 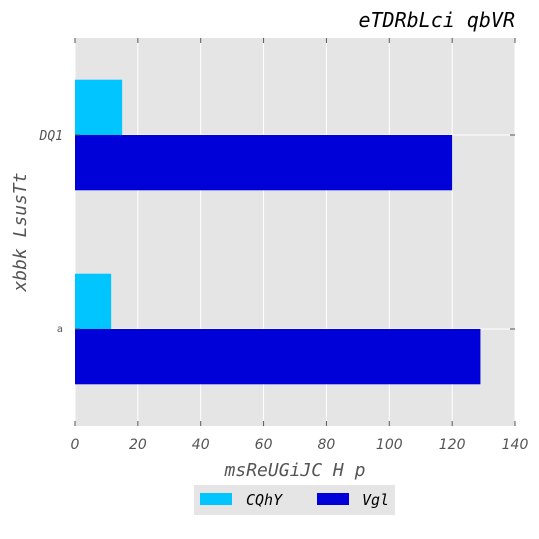 What do you see at coordinates (452, 445) in the screenshot?
I see `x-tick-label: 120` at bounding box center [452, 445].